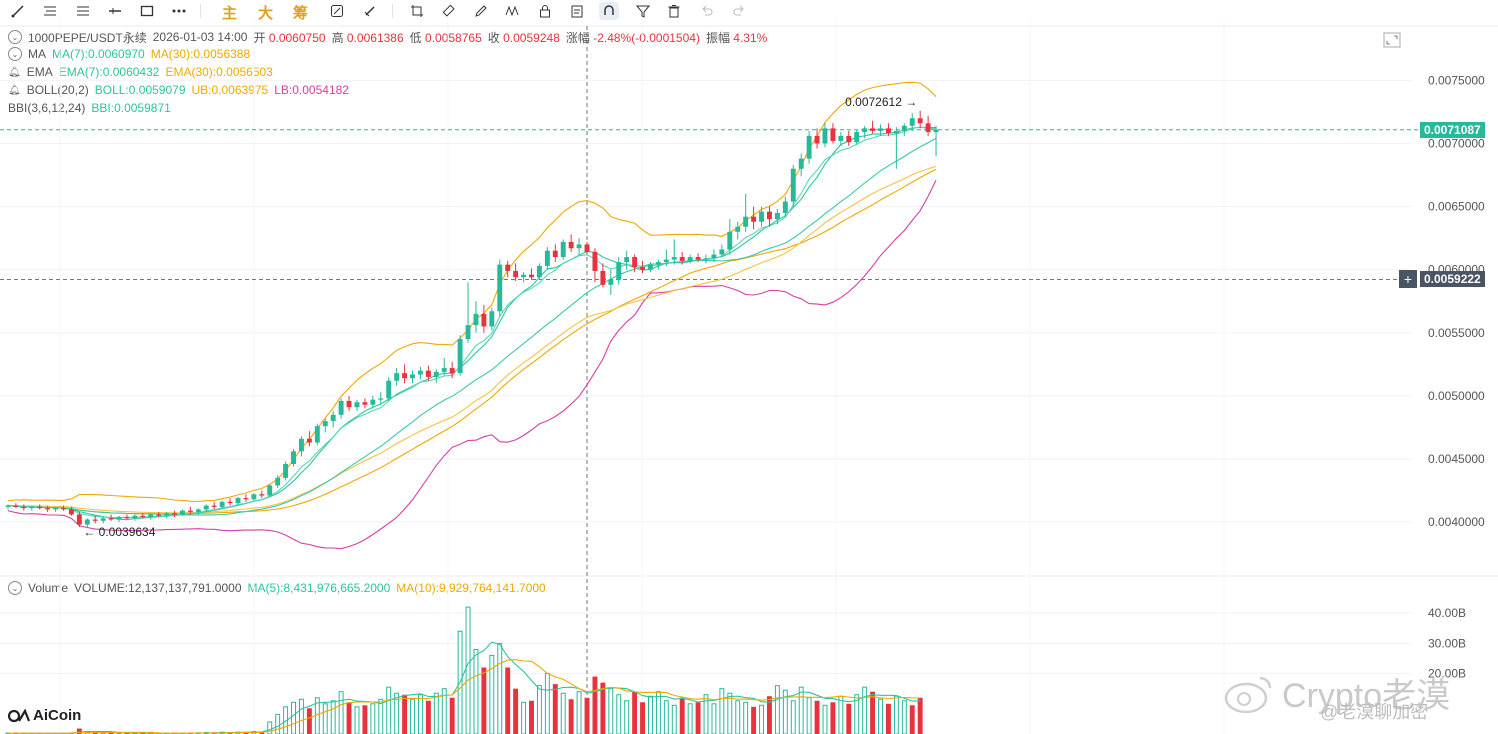 This screenshot has height=734, width=1498. I want to click on big-order-button: 大, so click(266, 13).